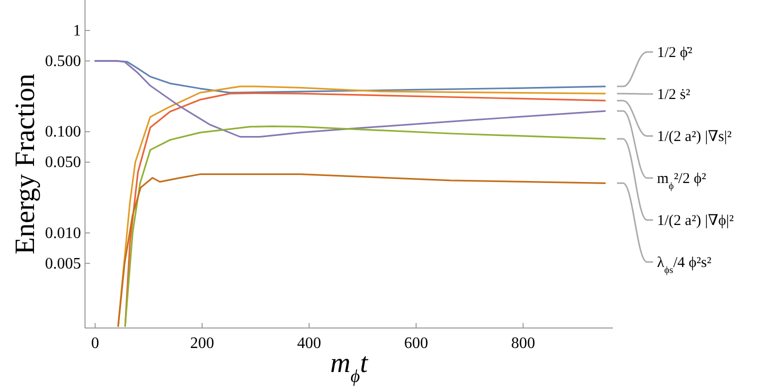  Describe the element at coordinates (63, 233) in the screenshot. I see `y-tick-label: 0.010` at that location.